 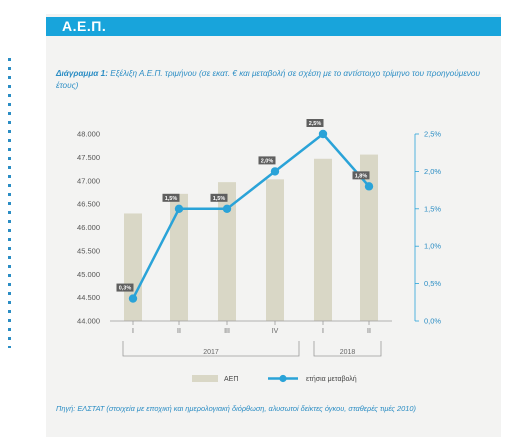 What do you see at coordinates (88, 274) in the screenshot?
I see `y-left-tick-label: 45.000` at bounding box center [88, 274].